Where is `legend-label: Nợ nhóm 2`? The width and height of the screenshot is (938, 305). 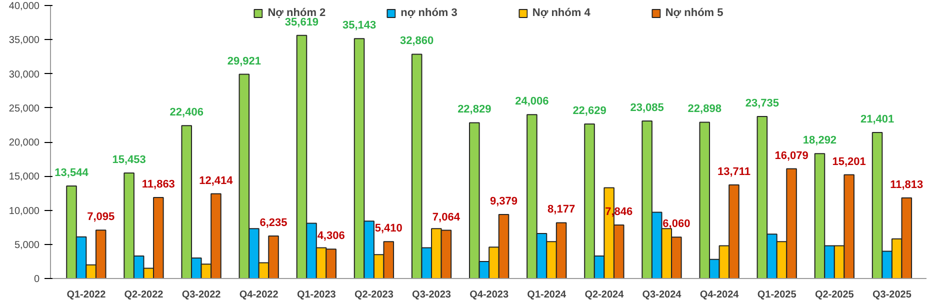
legend-label: Nợ nhóm 2 is located at coordinates (297, 13).